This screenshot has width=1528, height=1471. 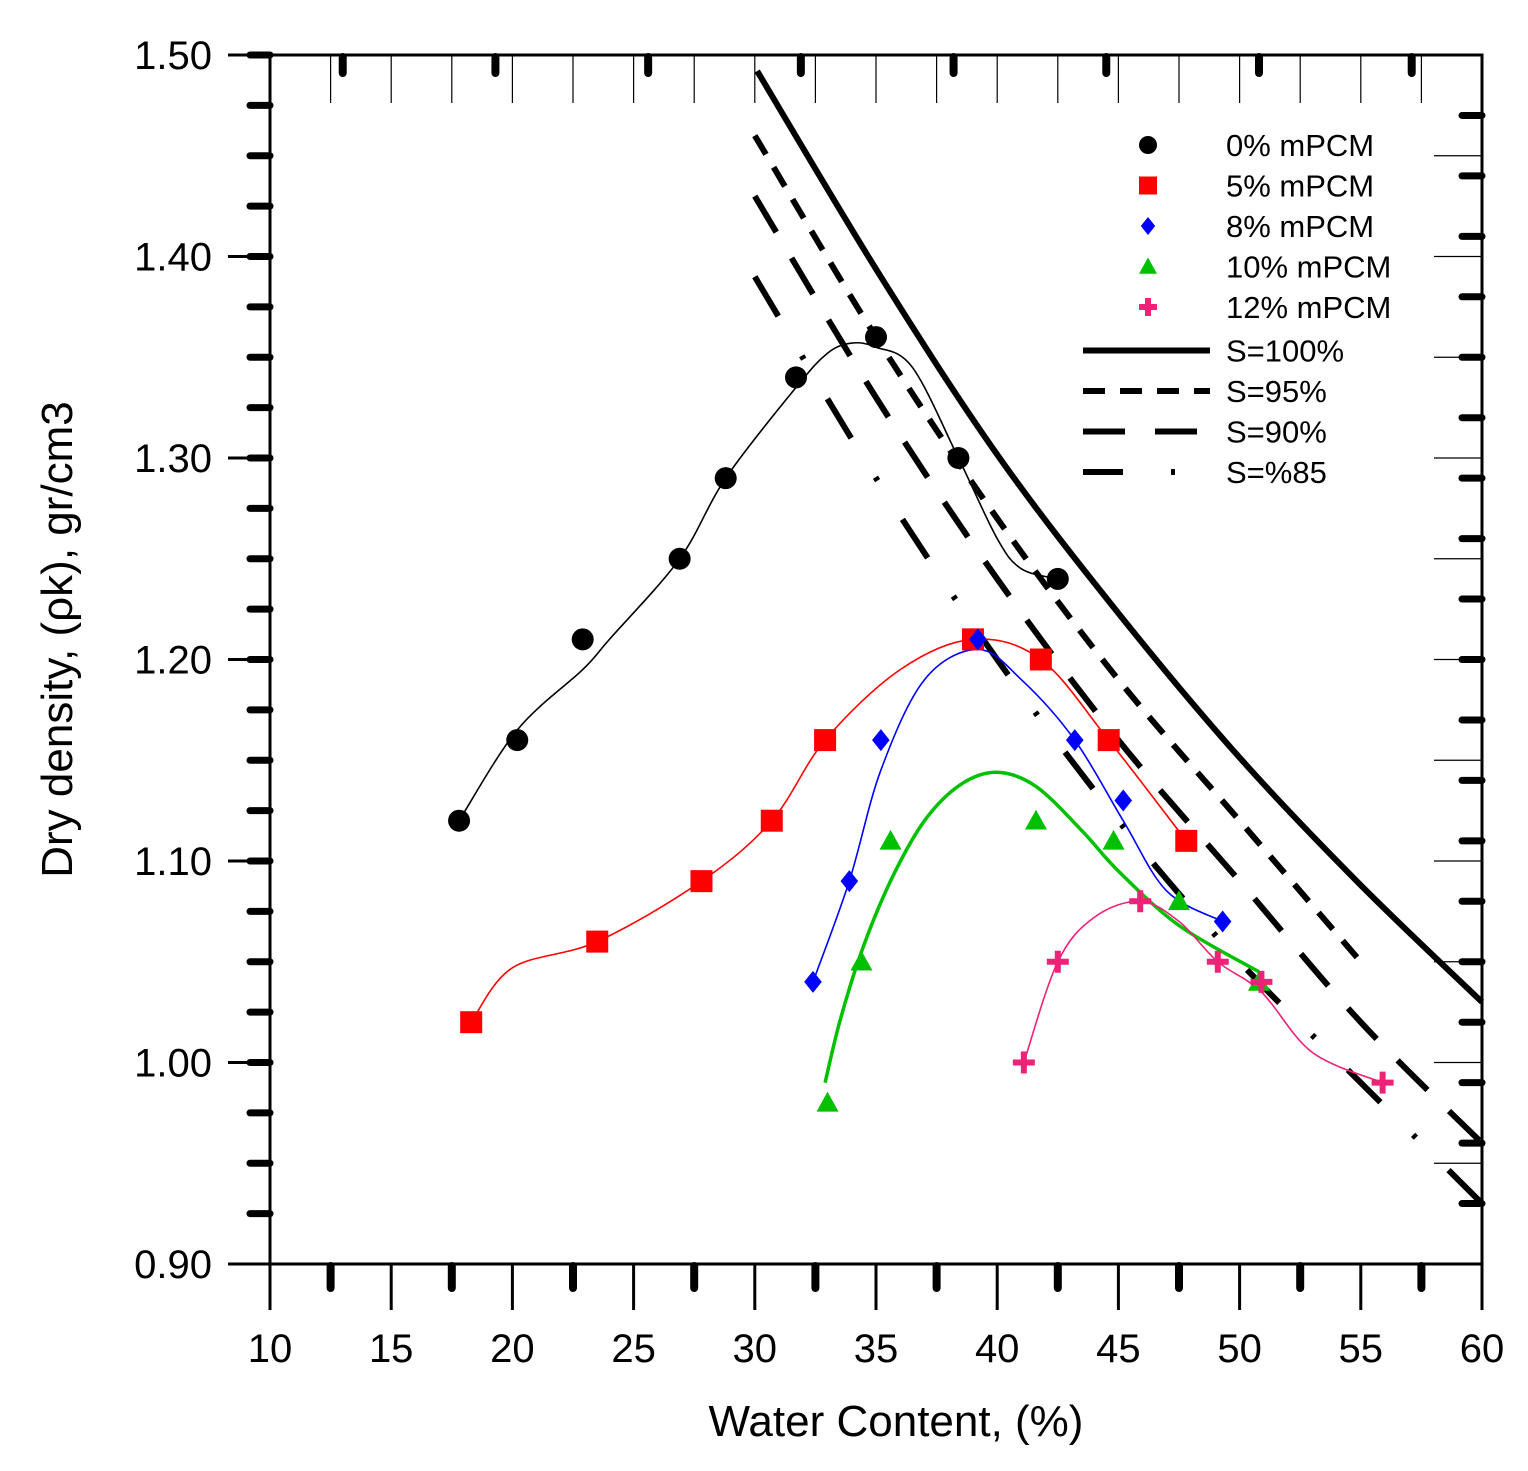 What do you see at coordinates (876, 1349) in the screenshot?
I see `x-tick-label: 35` at bounding box center [876, 1349].